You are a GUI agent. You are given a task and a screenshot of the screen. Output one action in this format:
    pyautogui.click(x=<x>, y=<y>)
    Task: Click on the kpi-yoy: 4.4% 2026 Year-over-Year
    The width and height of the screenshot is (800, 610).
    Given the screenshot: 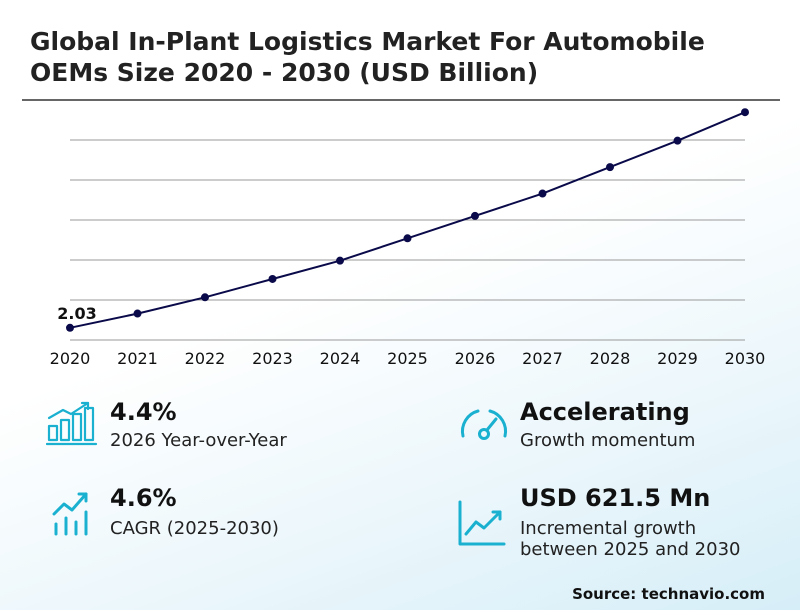 What is the action you would take?
    pyautogui.click(x=211, y=428)
    